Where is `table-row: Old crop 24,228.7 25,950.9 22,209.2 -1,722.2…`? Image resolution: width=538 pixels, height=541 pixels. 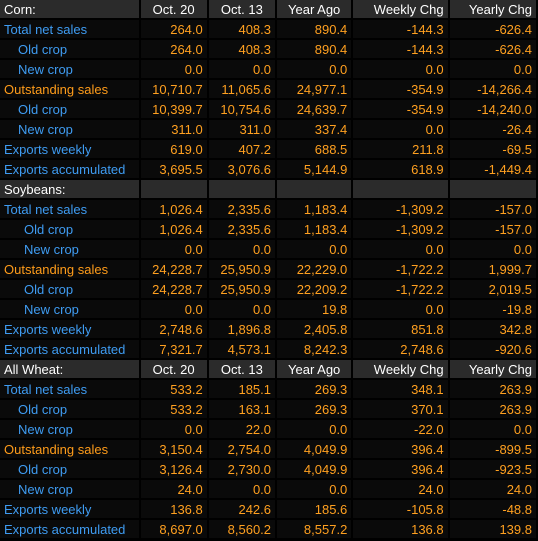 table-row: Old crop 24,228.7 25,950.9 22,209.2 -1,722.2… is located at coordinates (269, 290).